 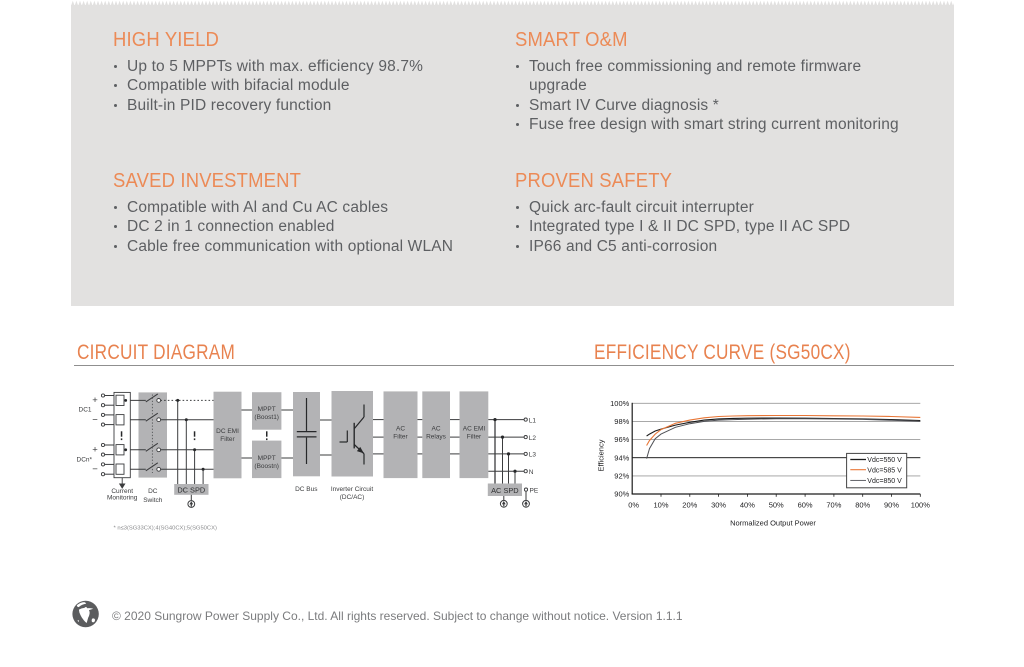 What do you see at coordinates (191, 490) in the screenshot?
I see `svg-text: DC SPD` at bounding box center [191, 490].